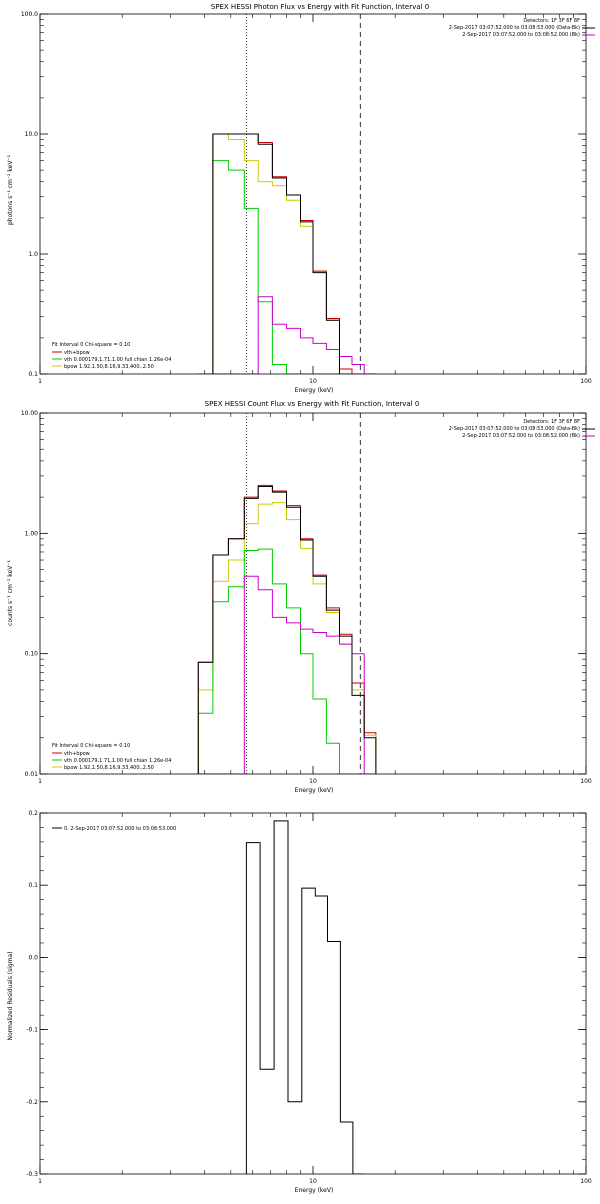 This screenshot has height=1204, width=600. Describe the element at coordinates (287, 335) in the screenshot. I see `background-series-line` at that location.